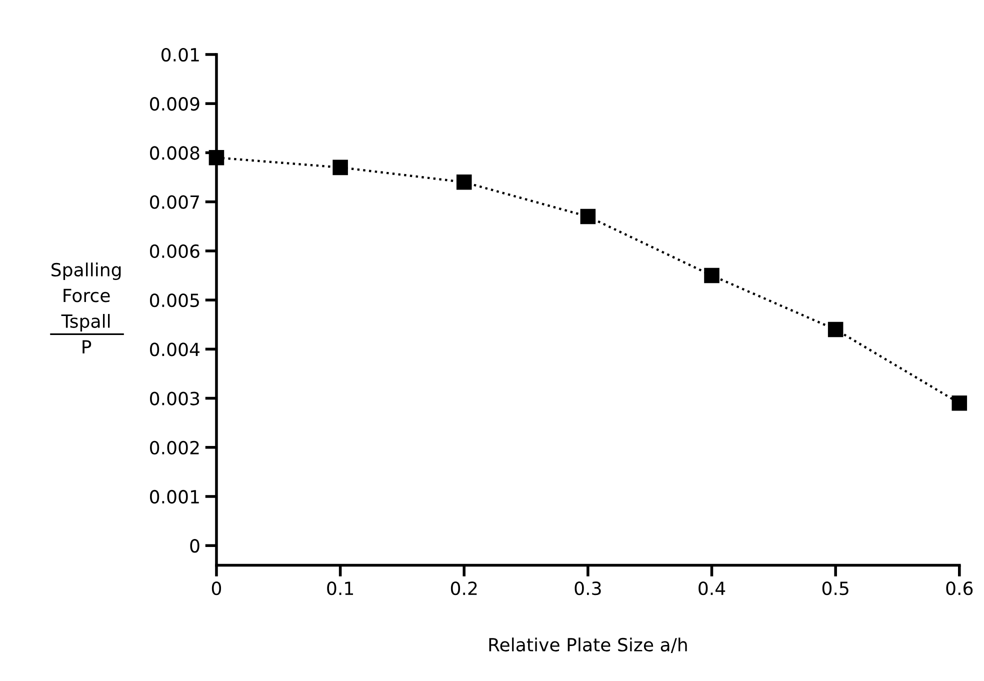 The height and width of the screenshot is (681, 984). What do you see at coordinates (86, 308) in the screenshot?
I see `y-axis-title: Spalling Force Tspall P` at bounding box center [86, 308].